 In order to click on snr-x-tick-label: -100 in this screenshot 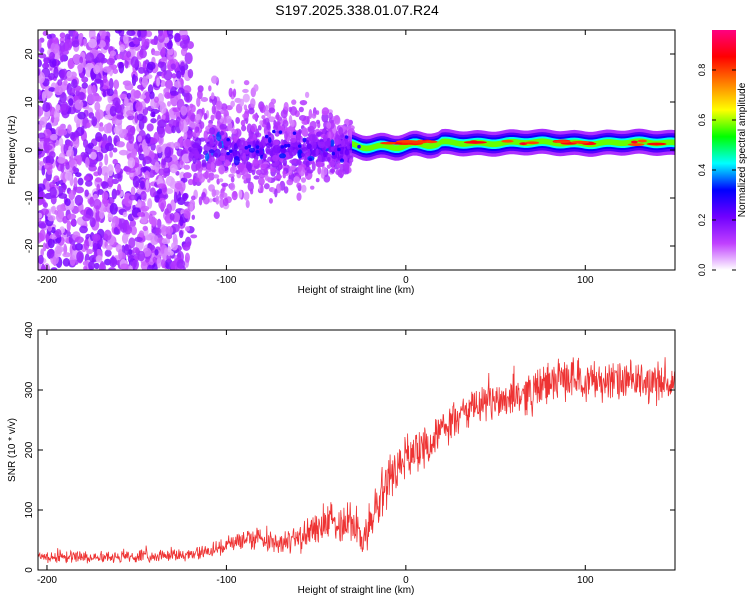, I will do `click(226, 580)`.